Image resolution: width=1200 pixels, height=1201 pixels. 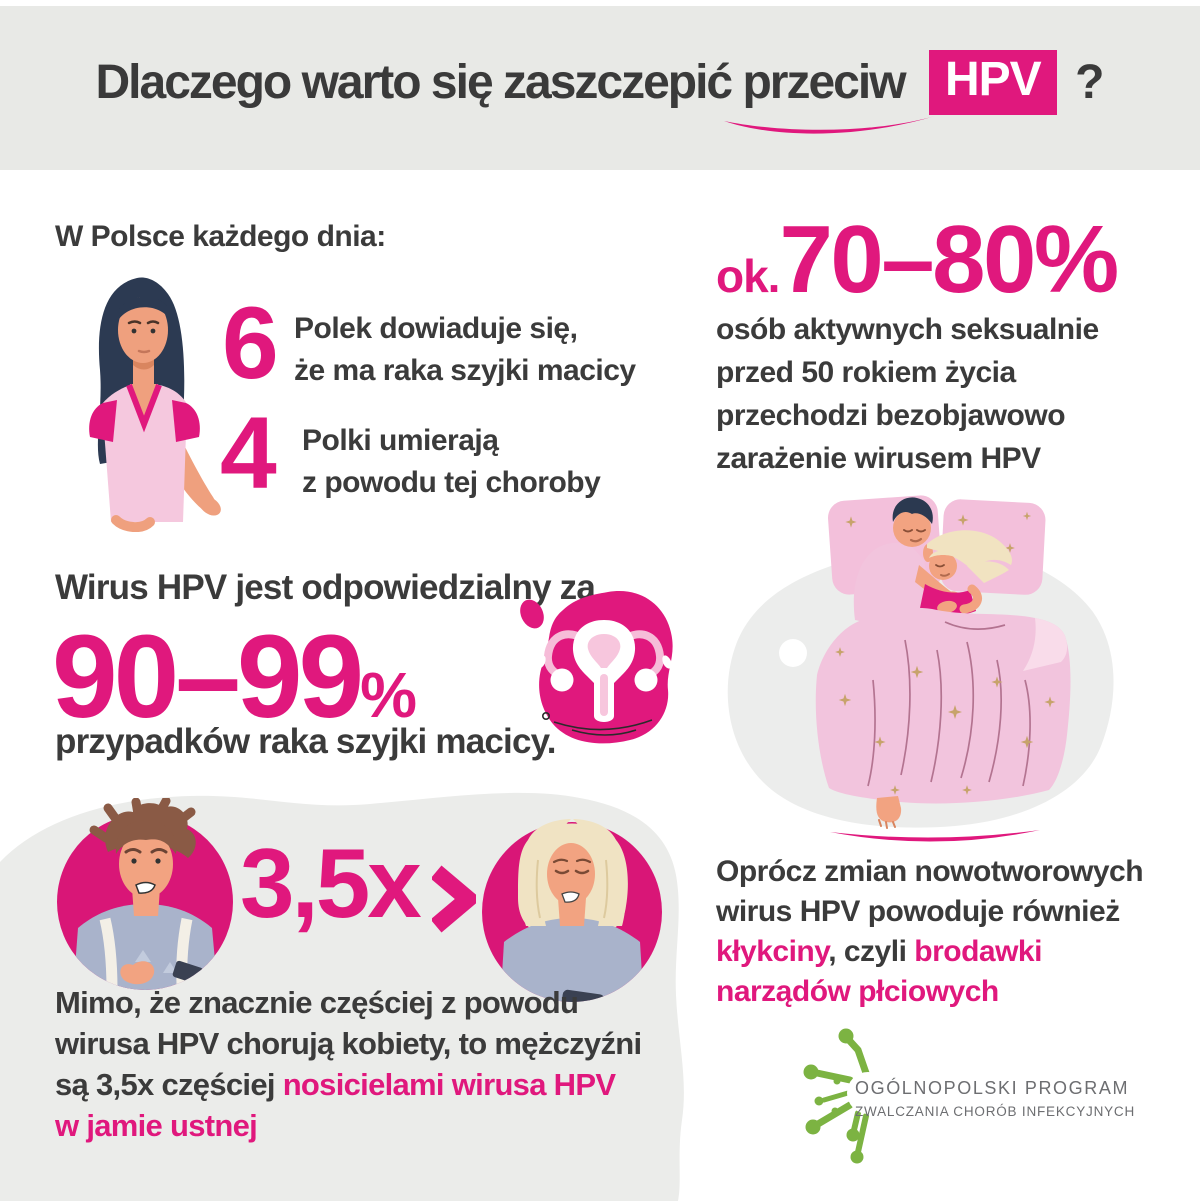 What do you see at coordinates (331, 883) in the screenshot?
I see `multiplier-value: 3,5x` at bounding box center [331, 883].